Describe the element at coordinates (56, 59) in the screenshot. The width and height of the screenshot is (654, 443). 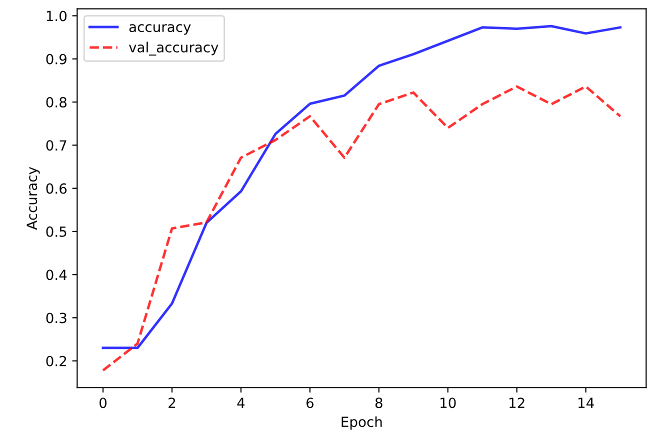
I see `y-tick-label: 0.9` at that location.